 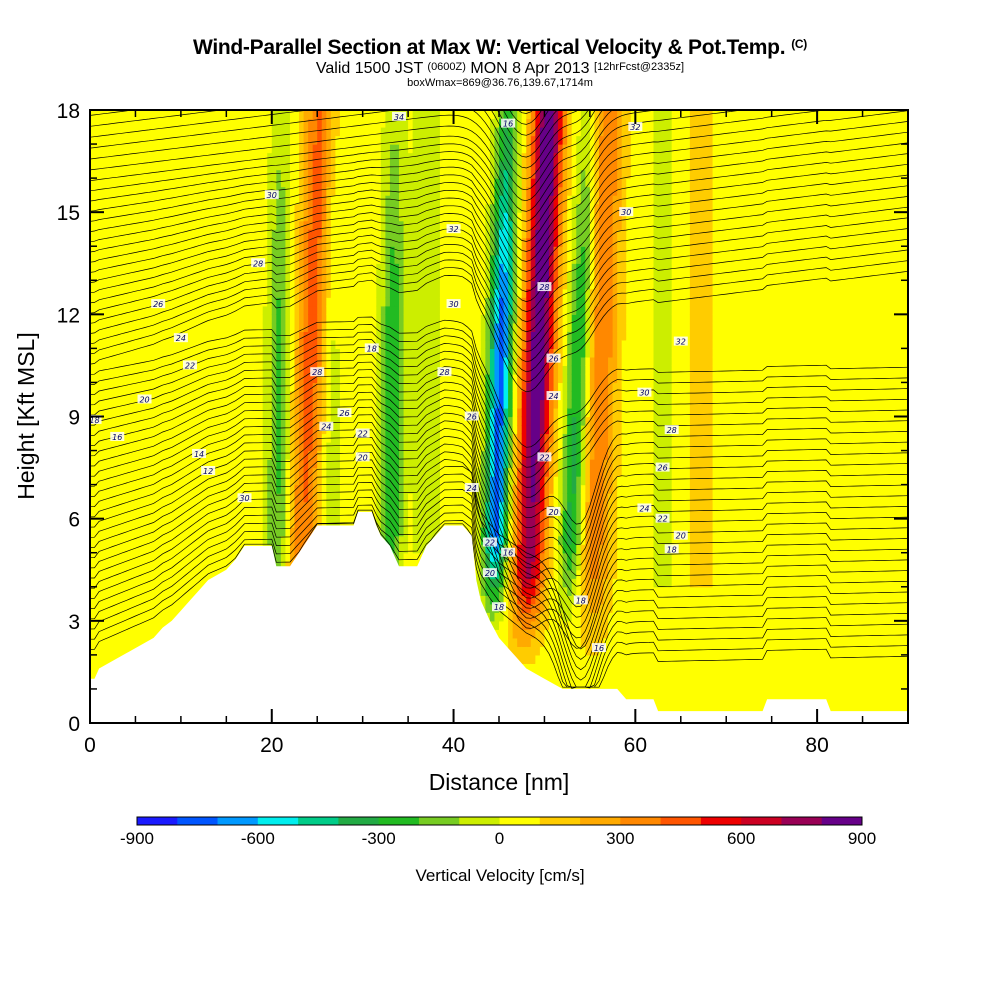 What do you see at coordinates (208, 470) in the screenshot?
I see `contour-label: 12` at bounding box center [208, 470].